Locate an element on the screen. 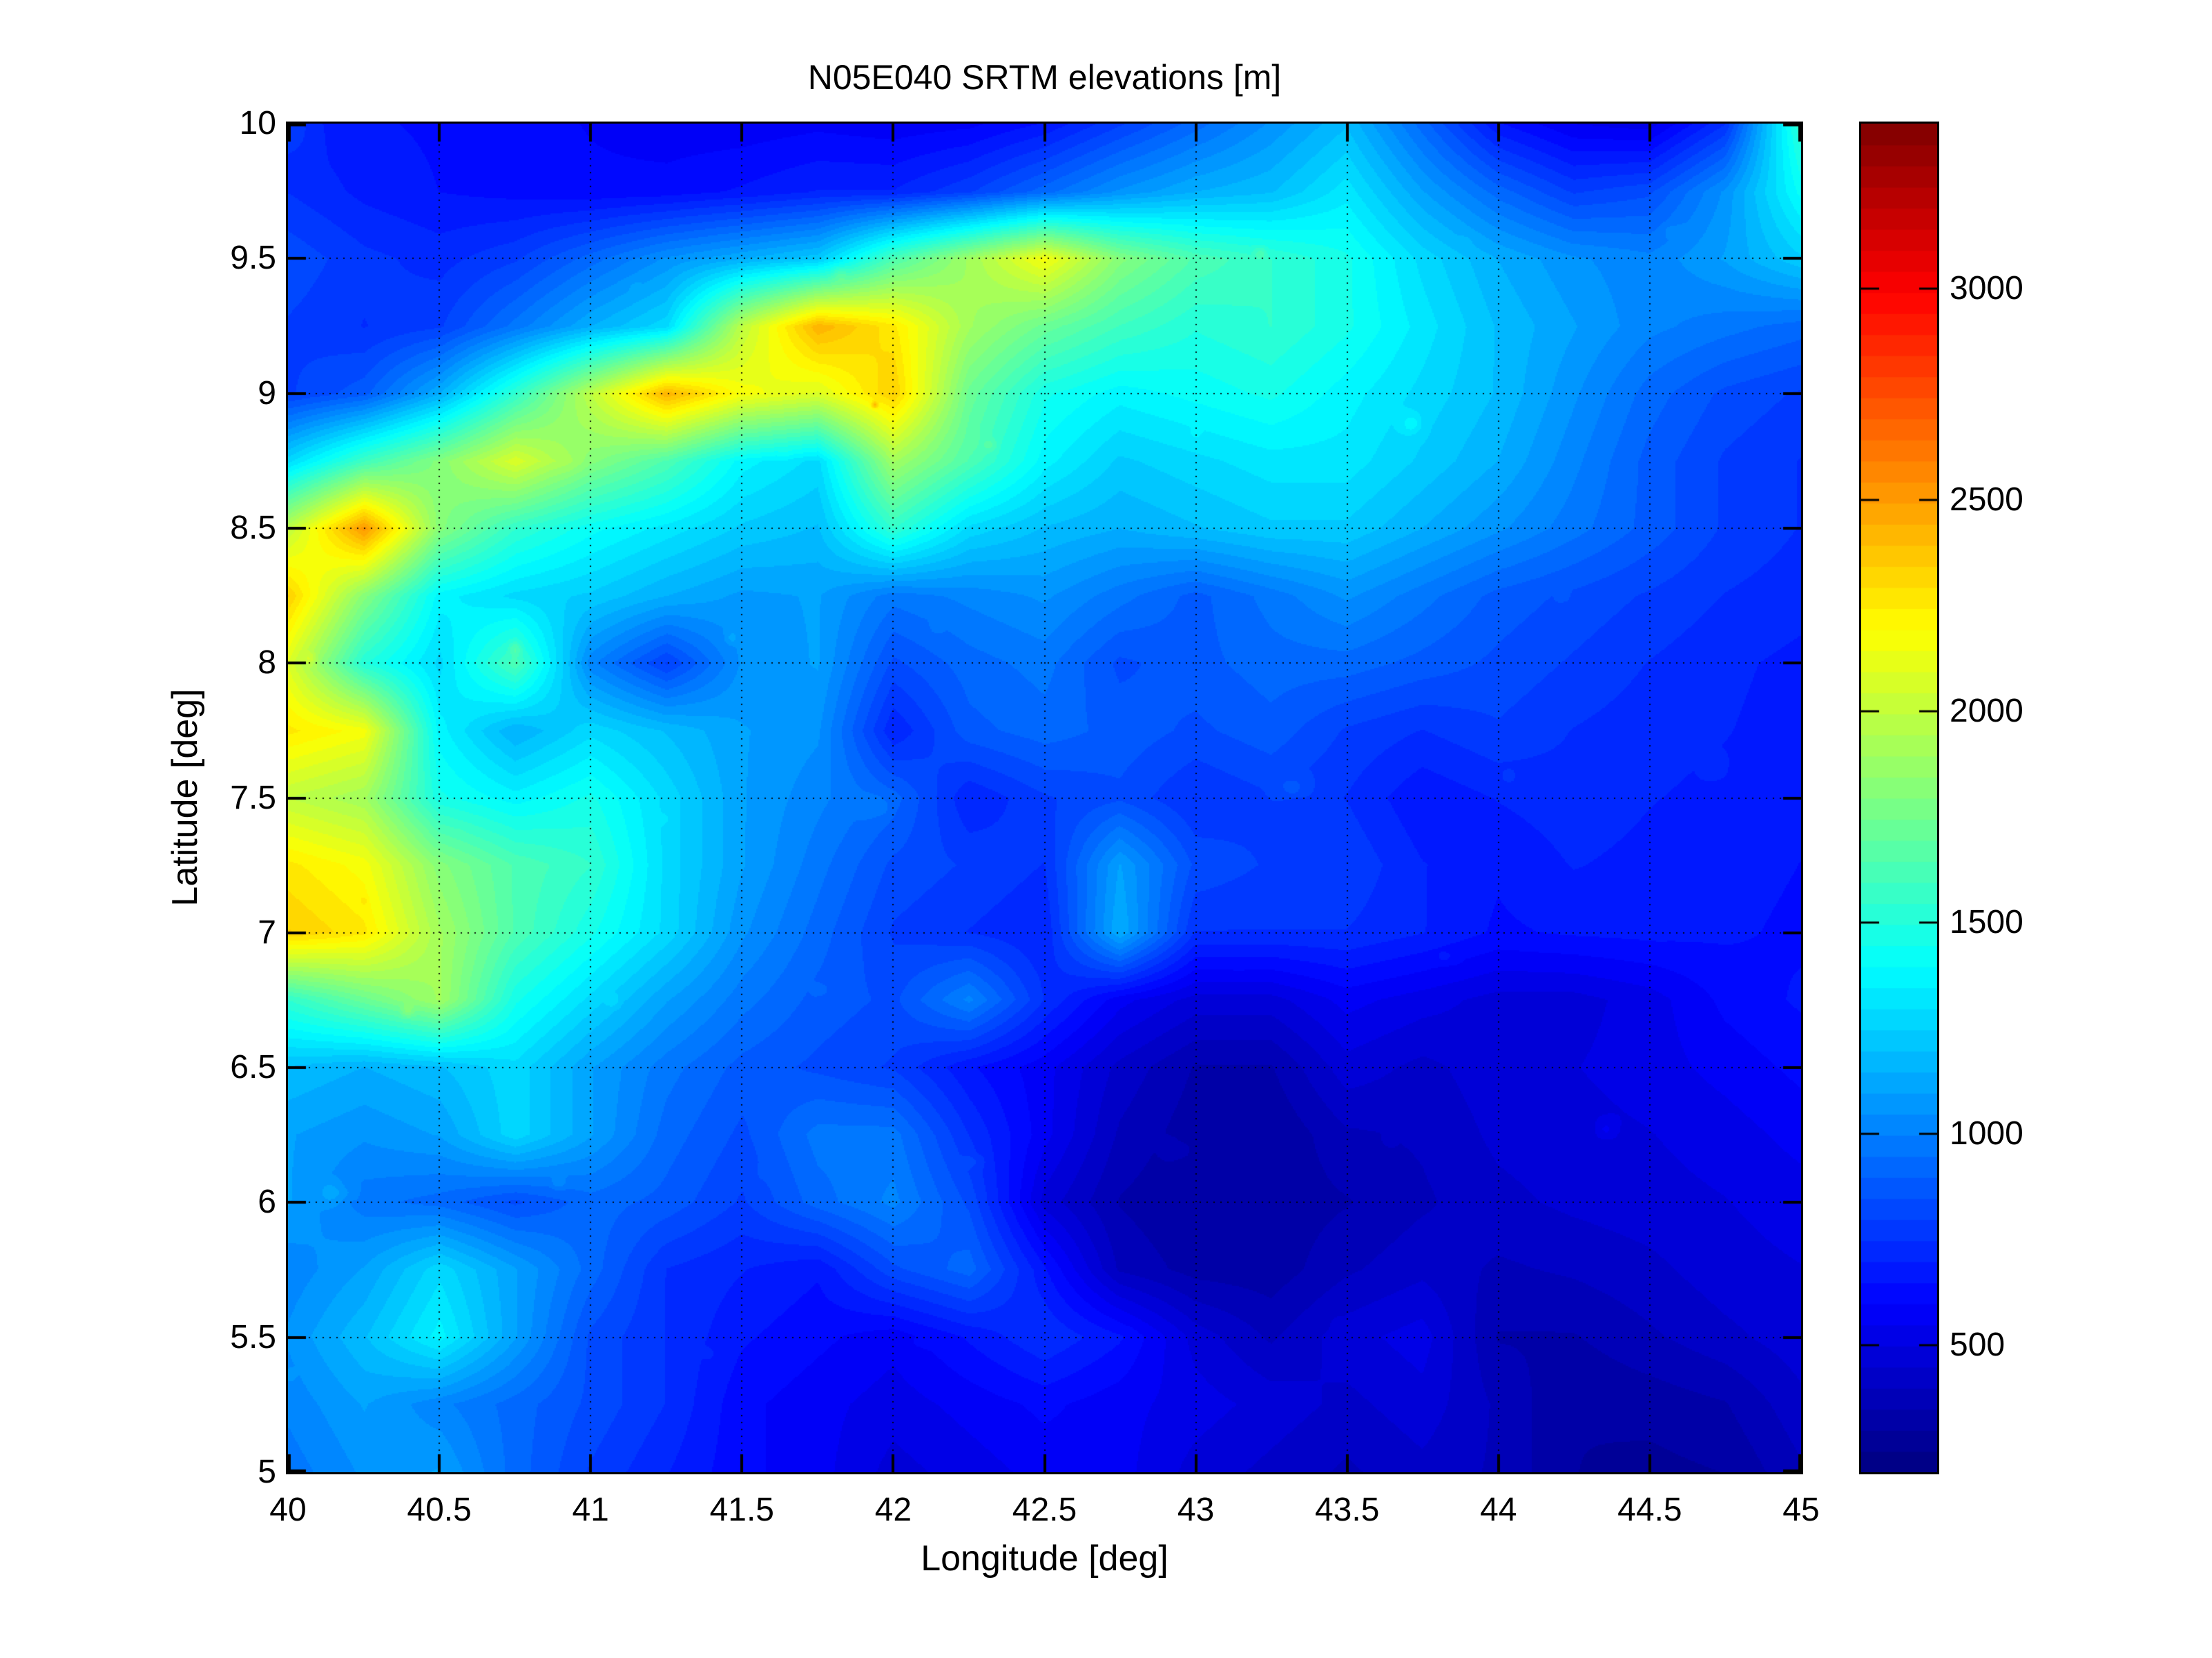  x-tick-label: 43.5 is located at coordinates (1347, 1510).